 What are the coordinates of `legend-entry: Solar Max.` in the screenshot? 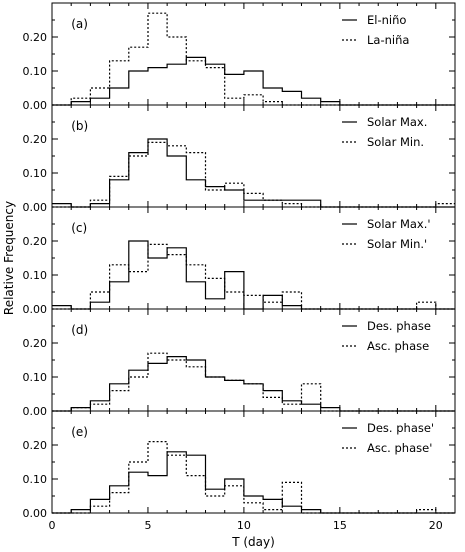 It's located at (397, 122).